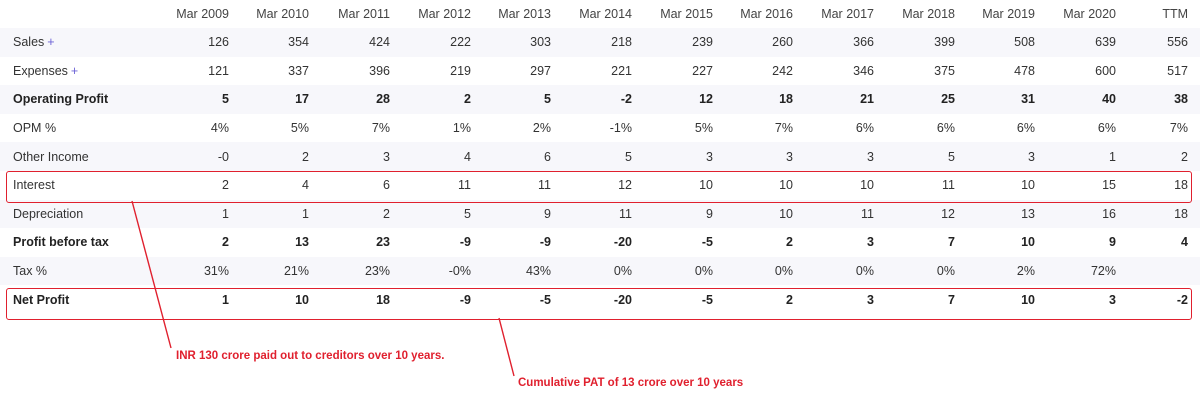 This screenshot has width=1200, height=409. I want to click on value-cell: 222, so click(460, 42).